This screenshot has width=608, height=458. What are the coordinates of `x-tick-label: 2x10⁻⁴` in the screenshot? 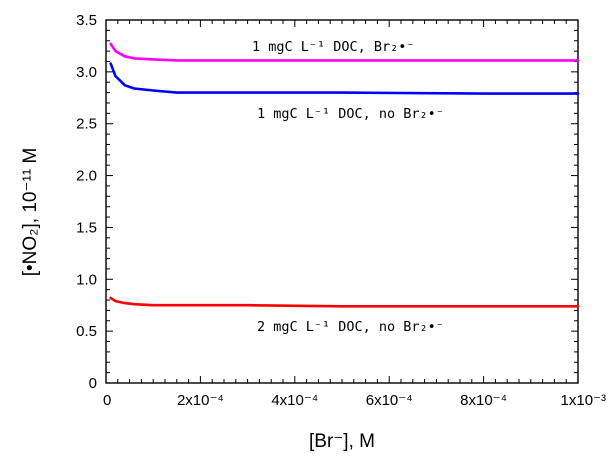 It's located at (200, 400).